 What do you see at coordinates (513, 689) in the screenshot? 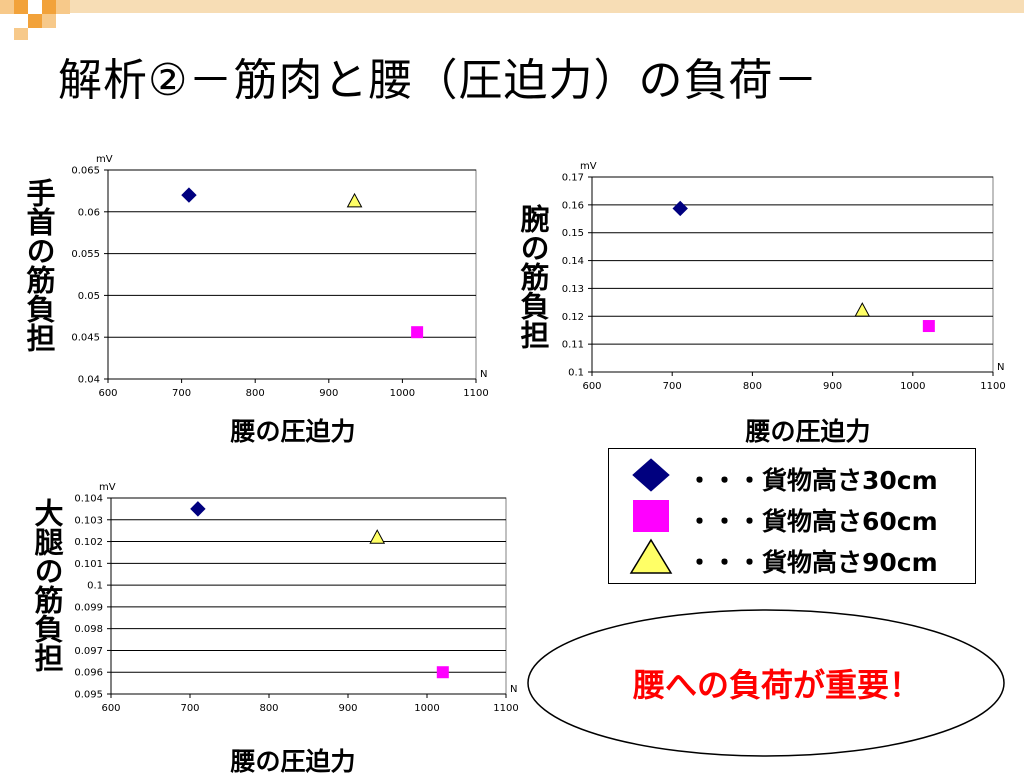
I see `thigh-x-unit: N` at bounding box center [513, 689].